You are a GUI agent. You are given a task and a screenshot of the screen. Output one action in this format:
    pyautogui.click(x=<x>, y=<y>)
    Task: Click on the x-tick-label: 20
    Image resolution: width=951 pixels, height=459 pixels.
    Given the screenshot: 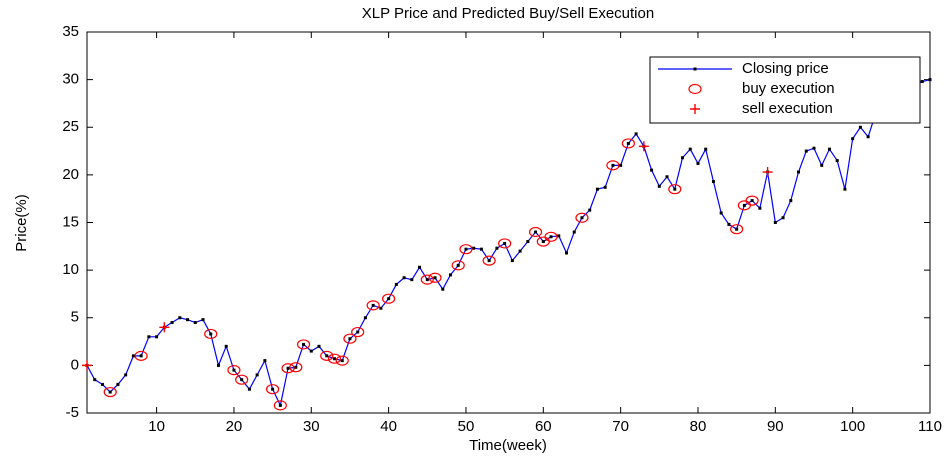 What is the action you would take?
    pyautogui.click(x=234, y=426)
    